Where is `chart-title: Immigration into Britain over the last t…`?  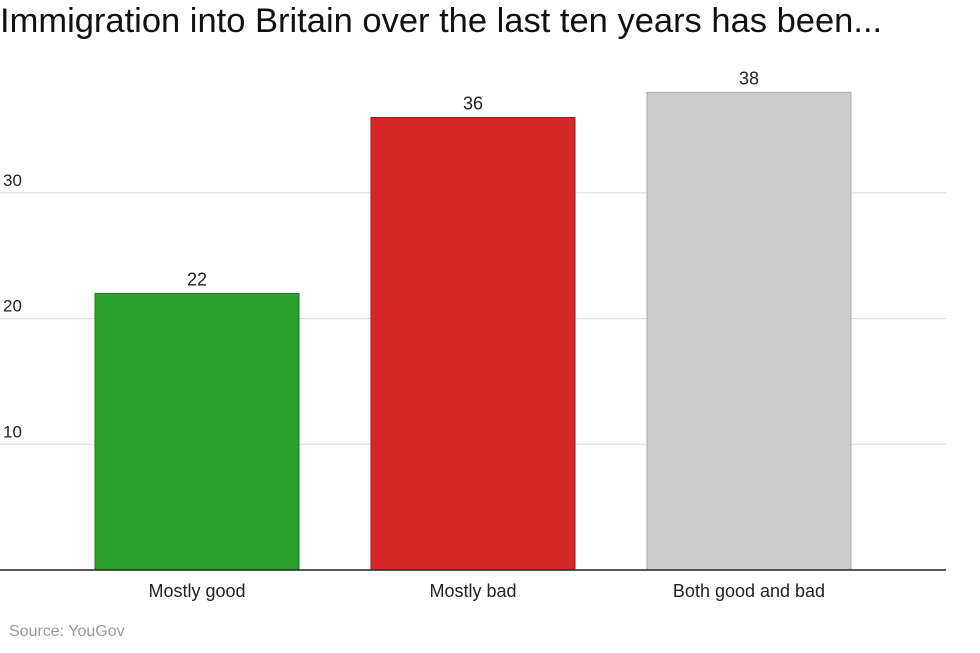 chart-title: Immigration into Britain over the last t… is located at coordinates (441, 21).